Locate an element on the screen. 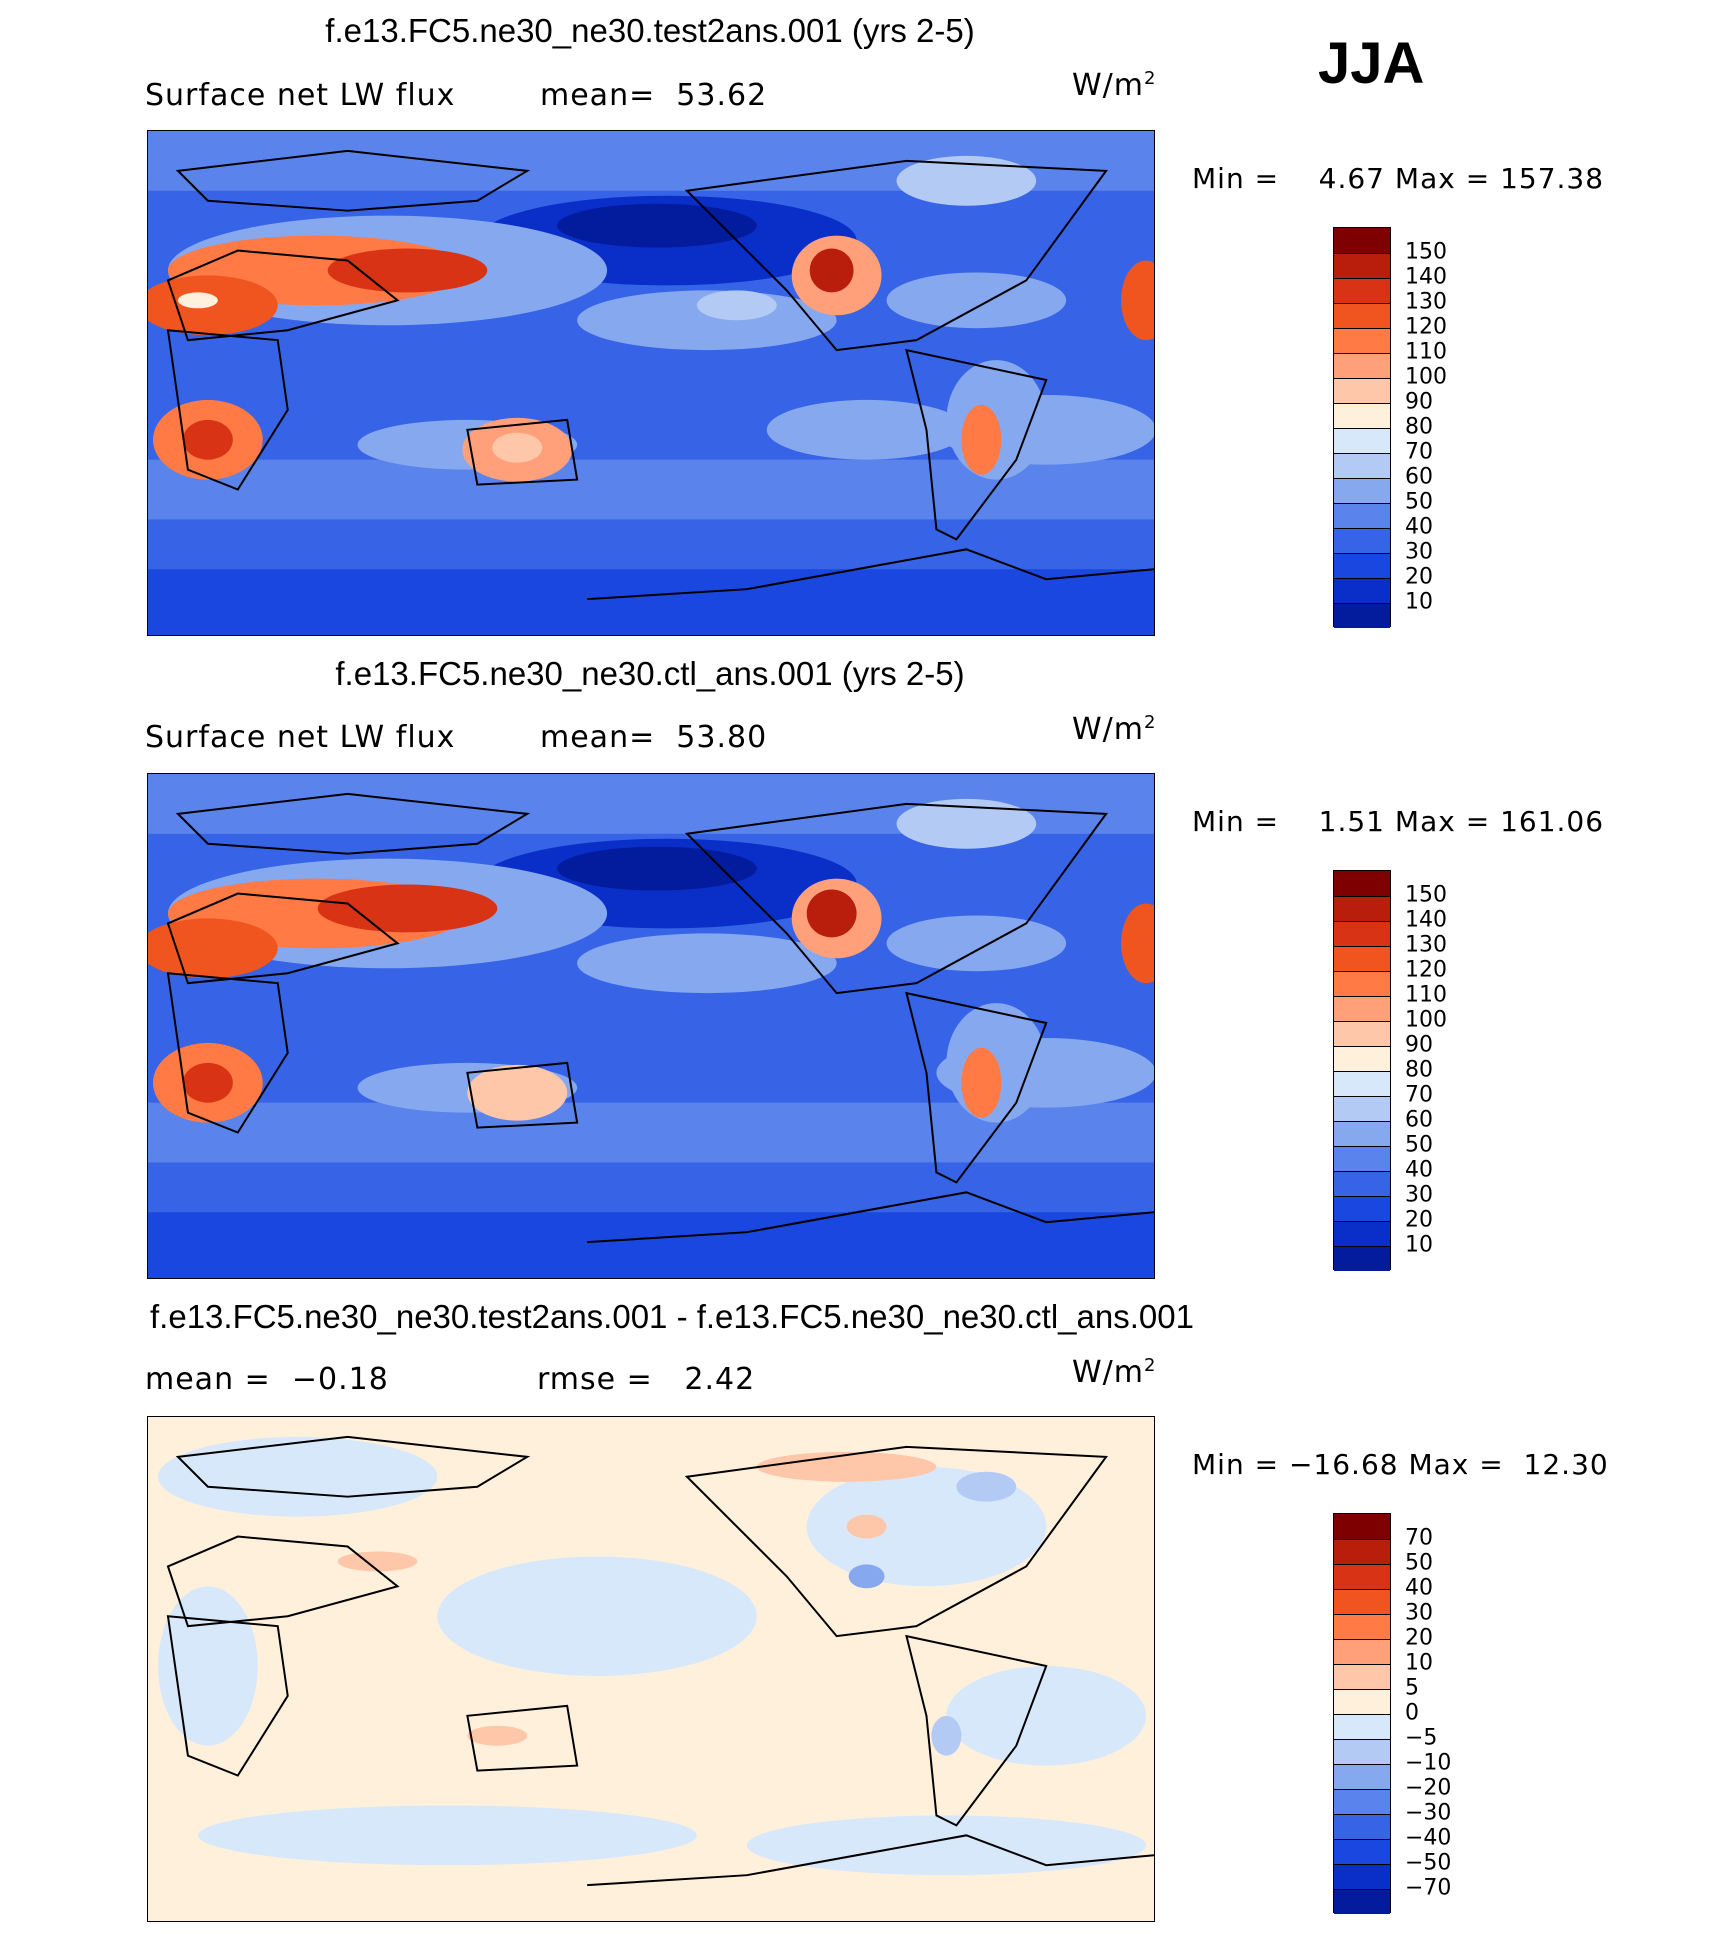  colorbar-tick-label: −70 is located at coordinates (1428, 1888).